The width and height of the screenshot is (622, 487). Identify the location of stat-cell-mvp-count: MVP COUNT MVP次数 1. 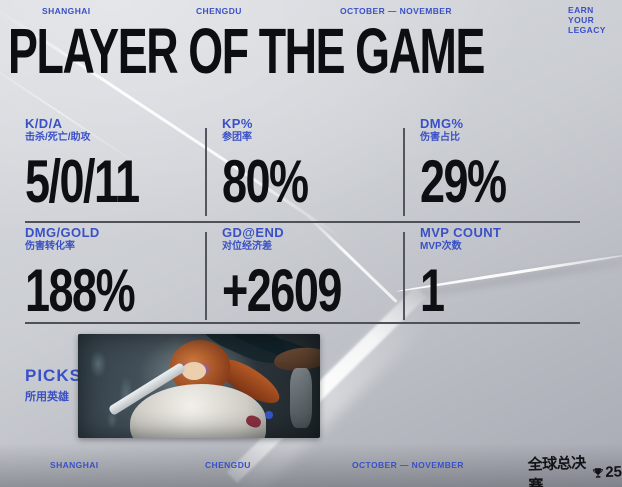
(510, 275).